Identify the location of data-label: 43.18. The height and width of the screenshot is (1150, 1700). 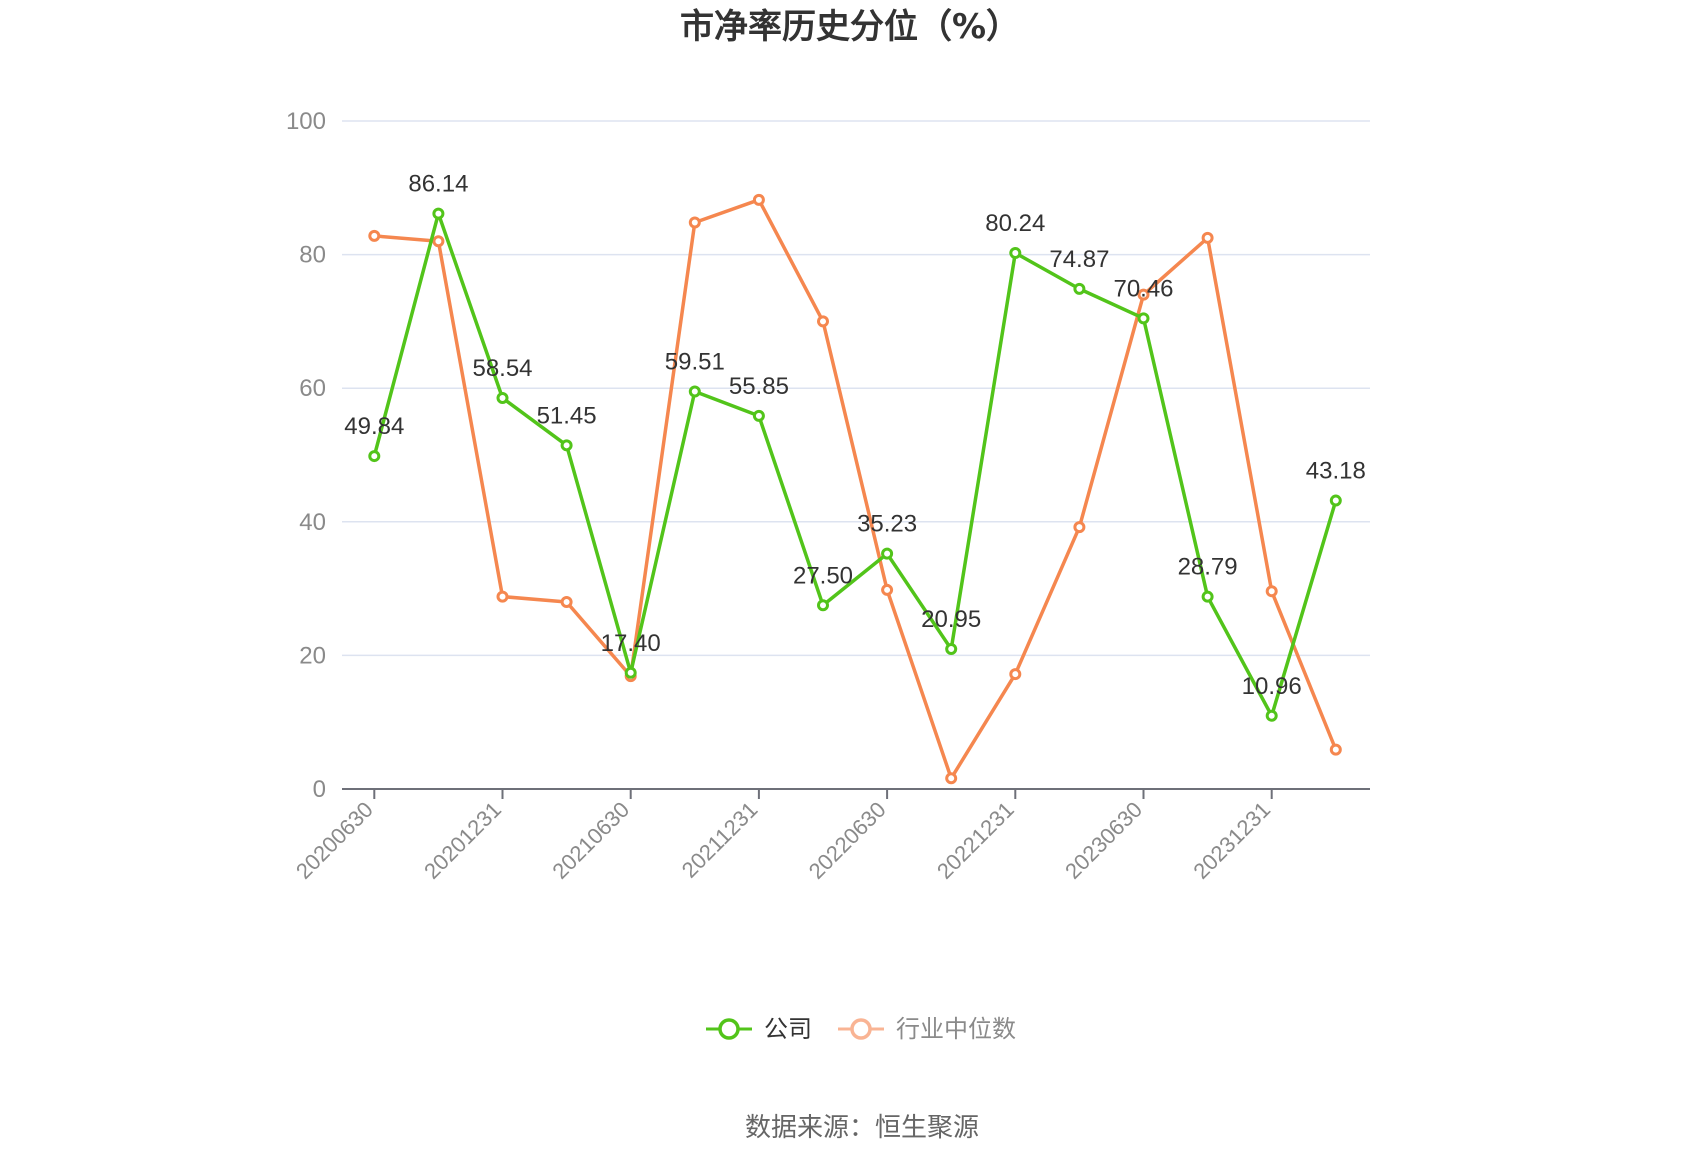
(1336, 471).